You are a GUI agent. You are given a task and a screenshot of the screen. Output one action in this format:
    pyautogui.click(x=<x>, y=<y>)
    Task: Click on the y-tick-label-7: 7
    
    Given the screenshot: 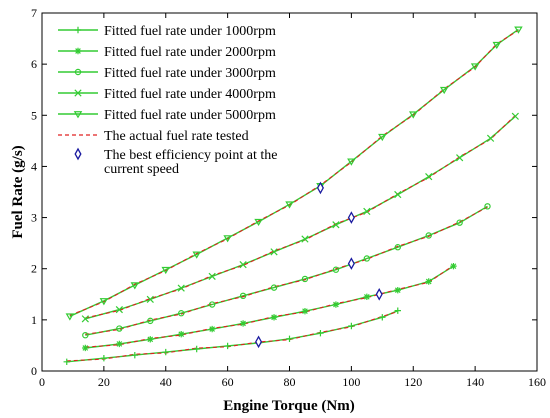 What is the action you would take?
    pyautogui.click(x=34, y=13)
    